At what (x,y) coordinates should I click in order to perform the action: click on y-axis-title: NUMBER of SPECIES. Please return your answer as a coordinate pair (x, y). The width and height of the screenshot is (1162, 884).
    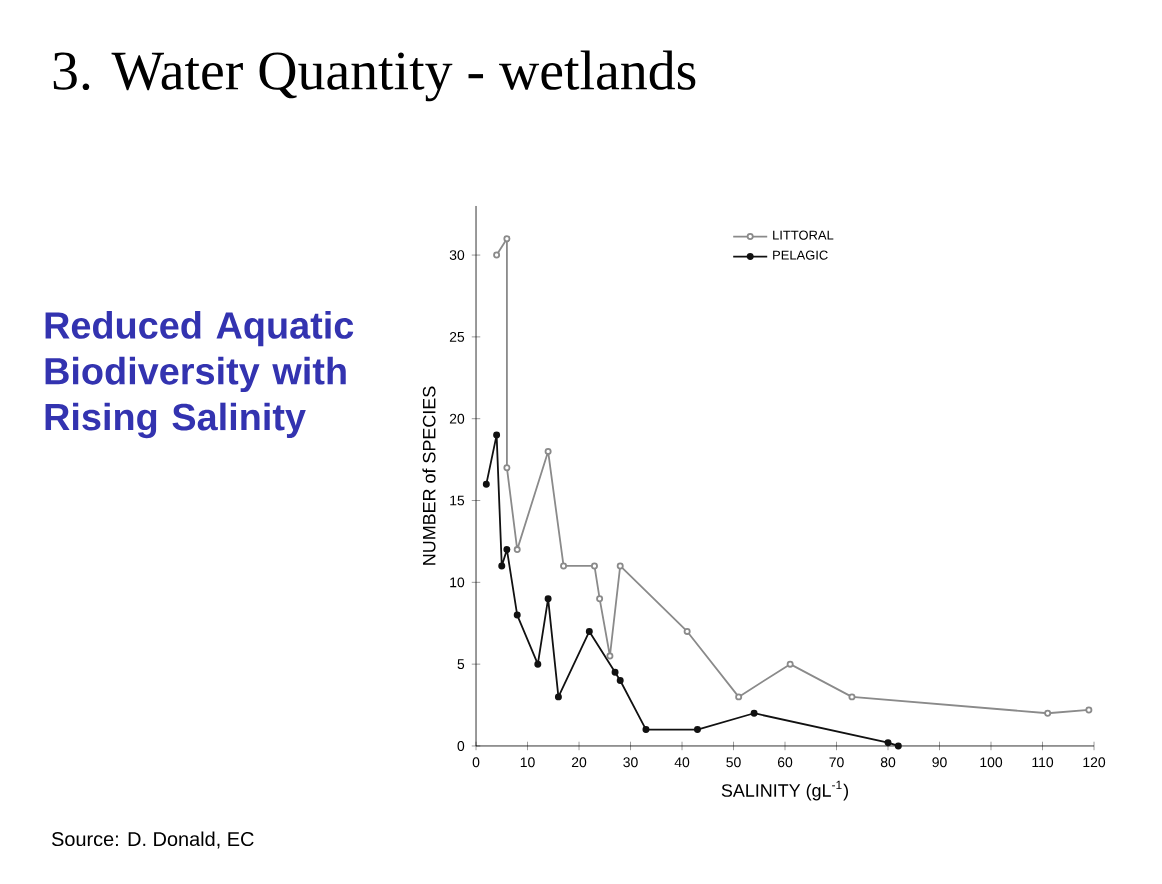
    Looking at the image, I should click on (429, 475).